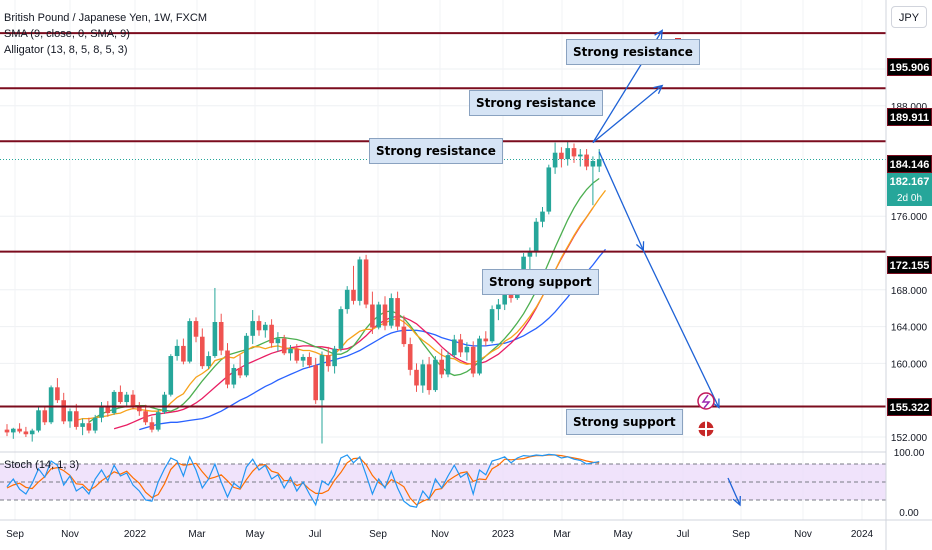 This screenshot has width=932, height=550. I want to click on price-tick-label: 168.000, so click(909, 291).